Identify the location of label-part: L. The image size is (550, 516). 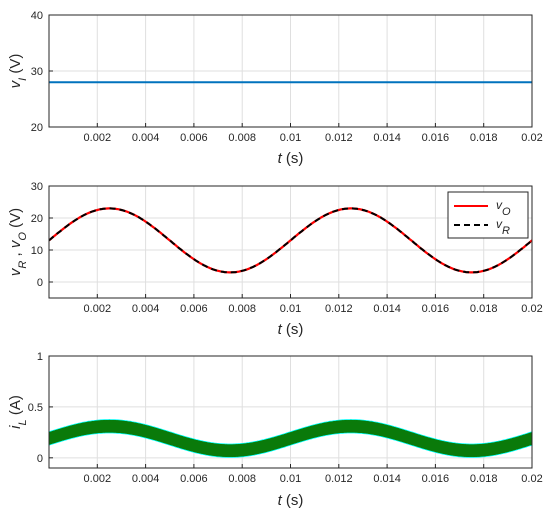
(23, 422).